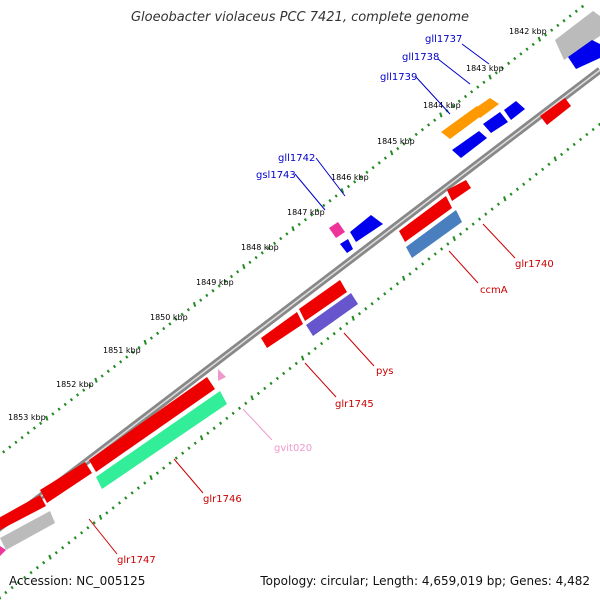 Image resolution: width=600 pixels, height=600 pixels. What do you see at coordinates (577, 35) in the screenshot?
I see `gene-gll1737` at bounding box center [577, 35].